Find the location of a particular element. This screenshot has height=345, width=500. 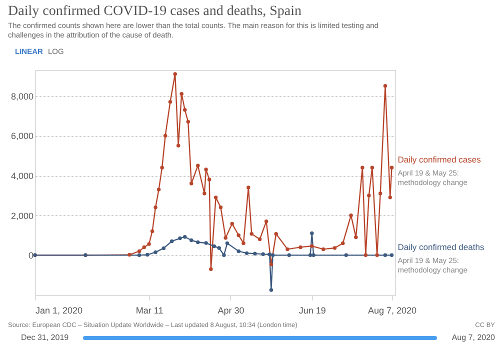

text: Aug 7, 2020 is located at coordinates (474, 337).